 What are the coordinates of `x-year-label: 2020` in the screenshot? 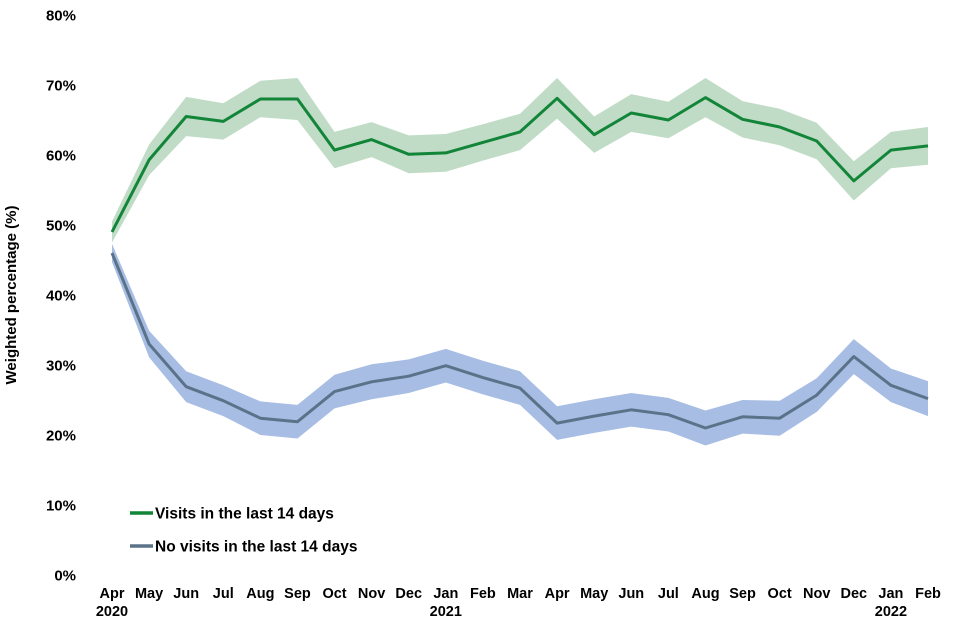 It's located at (112, 612).